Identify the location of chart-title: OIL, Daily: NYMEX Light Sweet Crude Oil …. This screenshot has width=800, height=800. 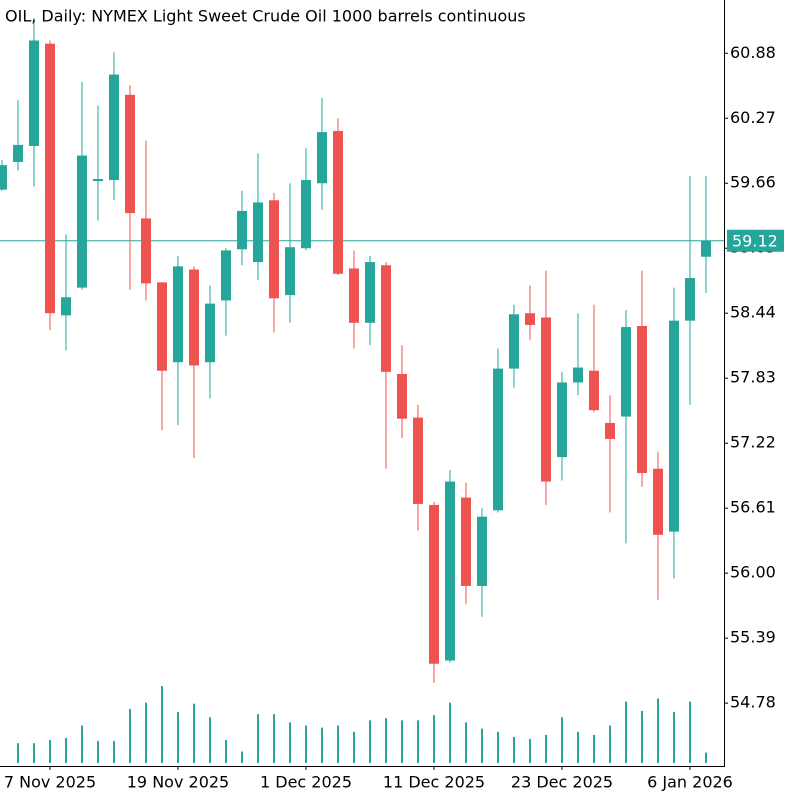
(265, 16).